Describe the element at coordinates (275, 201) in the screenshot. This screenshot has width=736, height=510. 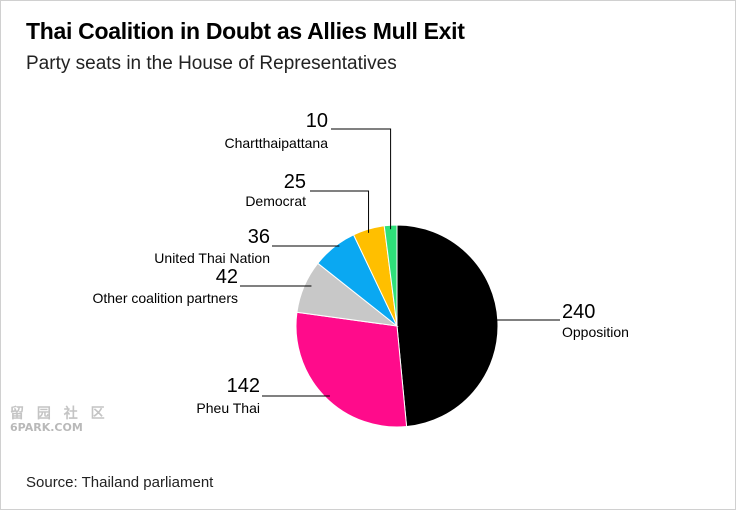
I see `data-label-name-democrat: Democrat` at that location.